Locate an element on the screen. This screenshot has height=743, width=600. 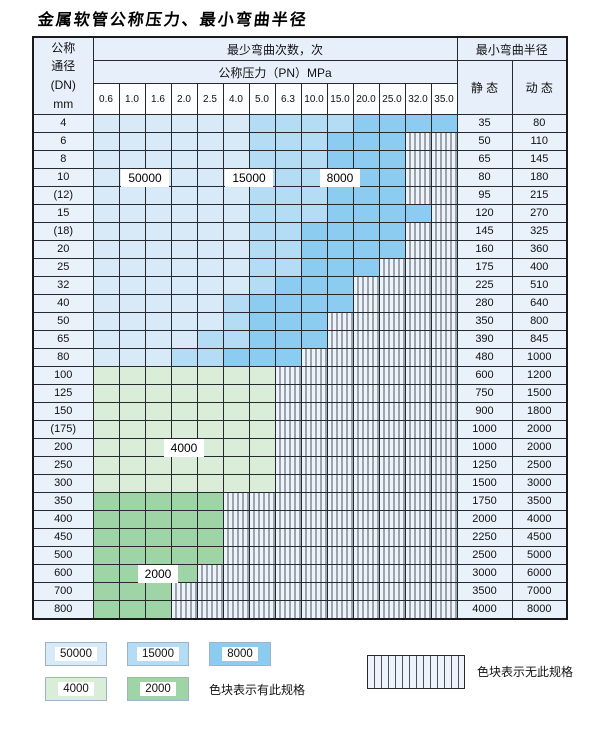
dn-cell: (18) is located at coordinates (63, 231).